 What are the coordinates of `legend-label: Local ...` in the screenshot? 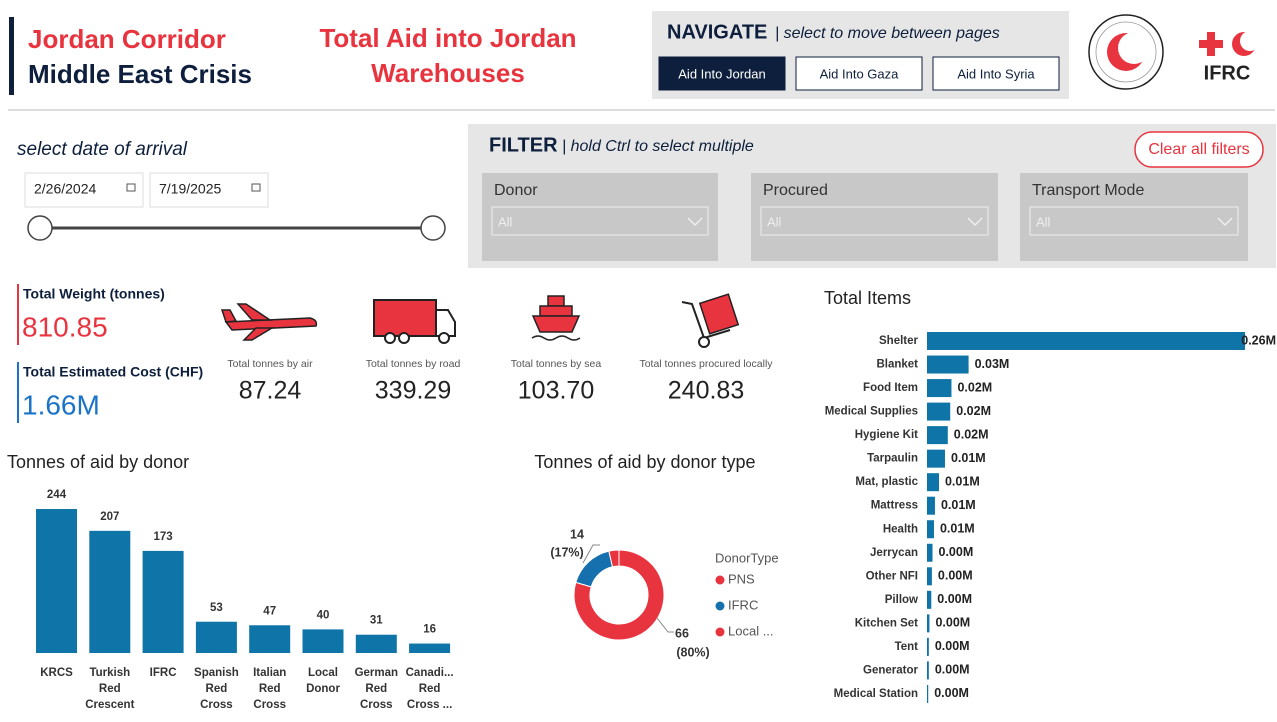 It's located at (751, 630).